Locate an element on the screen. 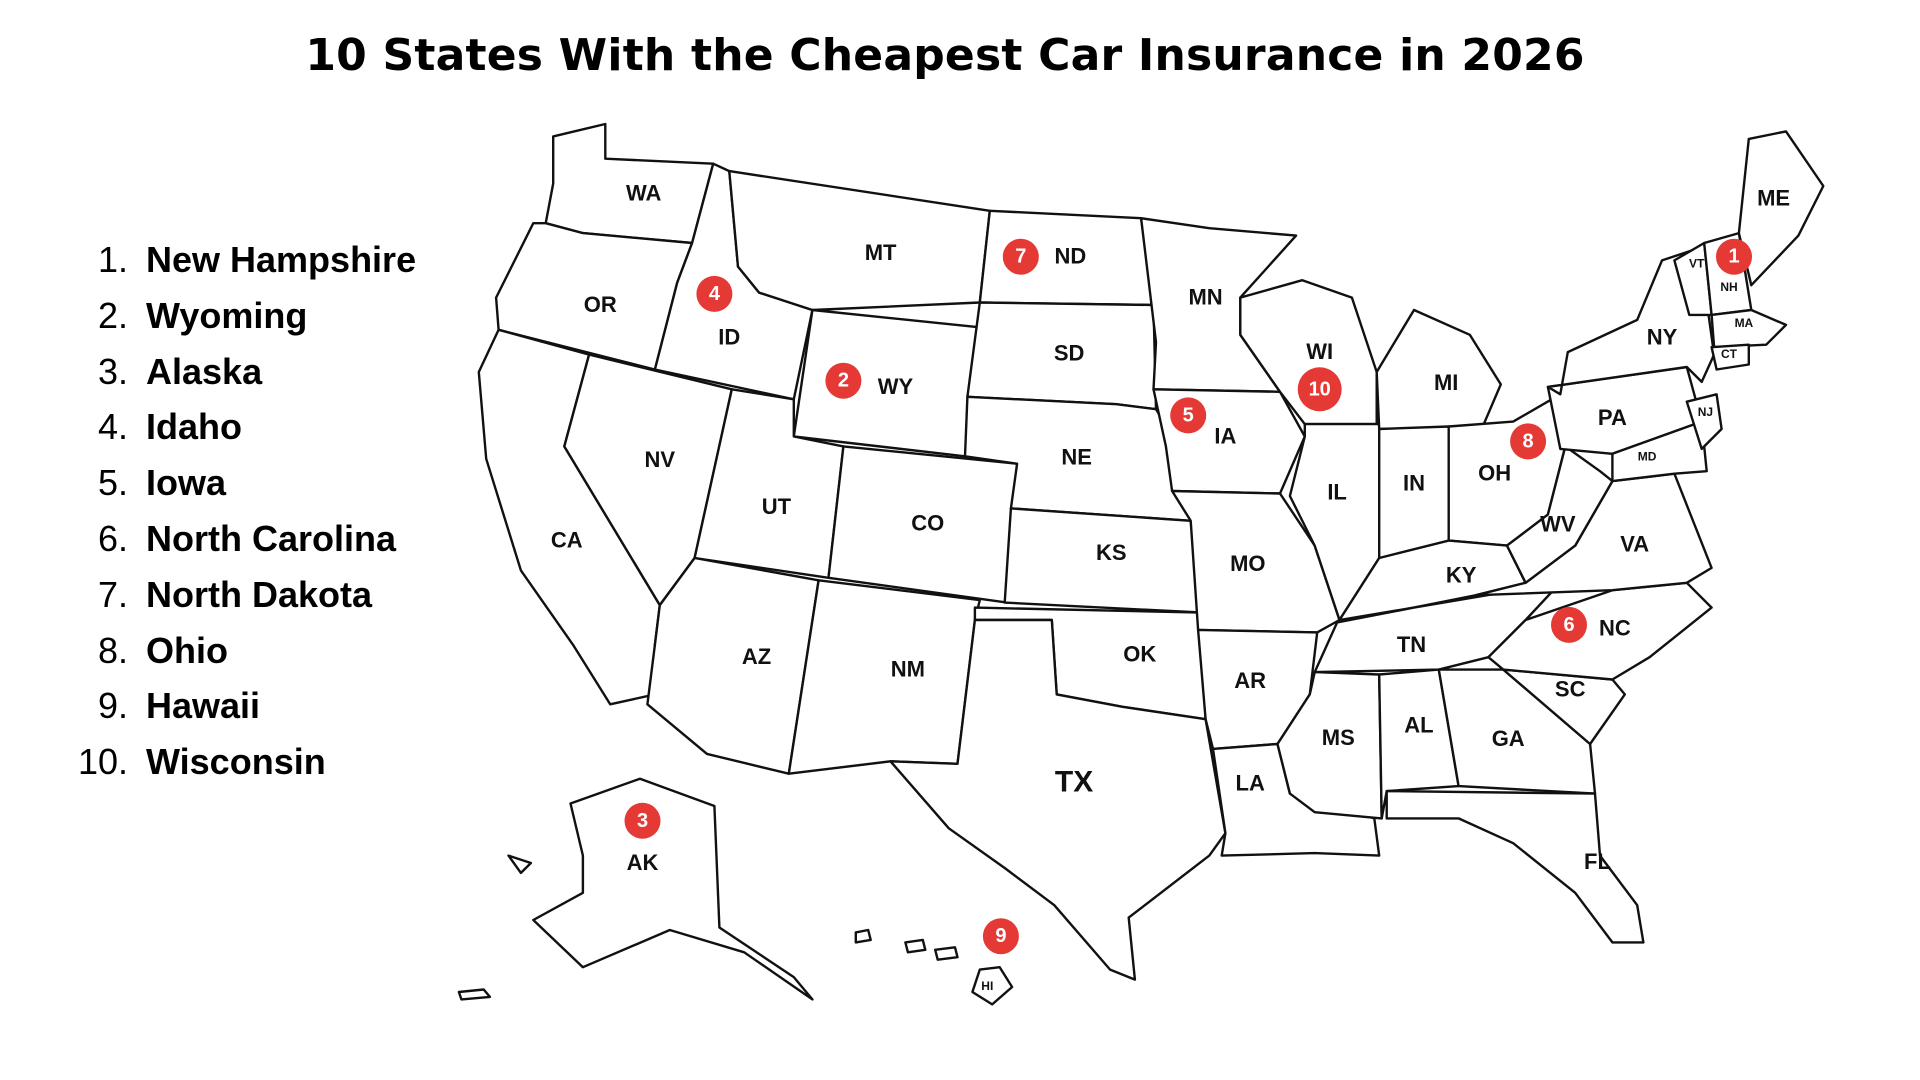 The image size is (1920, 1080). state-label-nm: NM is located at coordinates (908, 669).